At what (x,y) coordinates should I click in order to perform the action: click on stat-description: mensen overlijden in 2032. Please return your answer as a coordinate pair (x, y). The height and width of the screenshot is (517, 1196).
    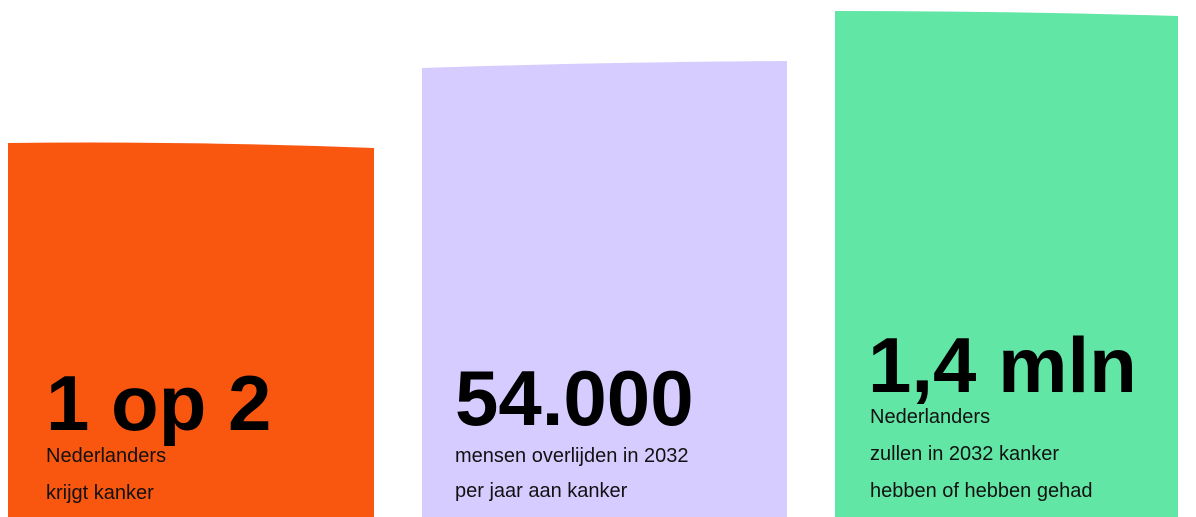
    Looking at the image, I should click on (572, 456).